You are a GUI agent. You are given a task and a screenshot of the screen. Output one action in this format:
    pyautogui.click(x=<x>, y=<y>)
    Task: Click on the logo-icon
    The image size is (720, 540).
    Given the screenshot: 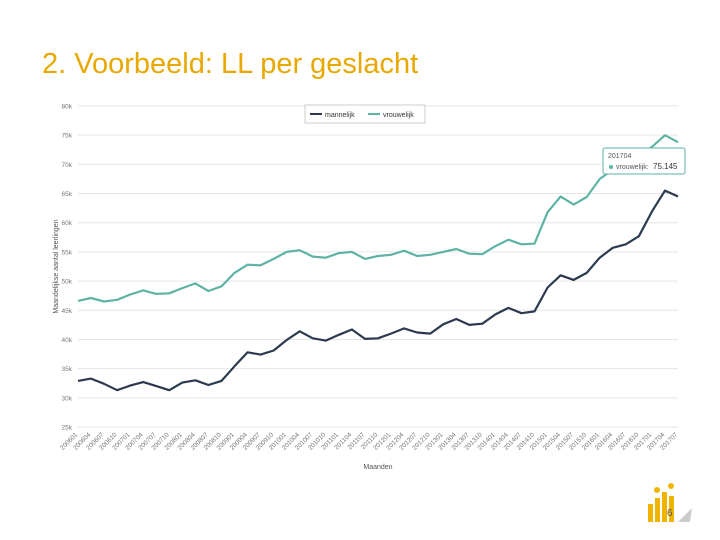 What is the action you would take?
    pyautogui.click(x=670, y=502)
    